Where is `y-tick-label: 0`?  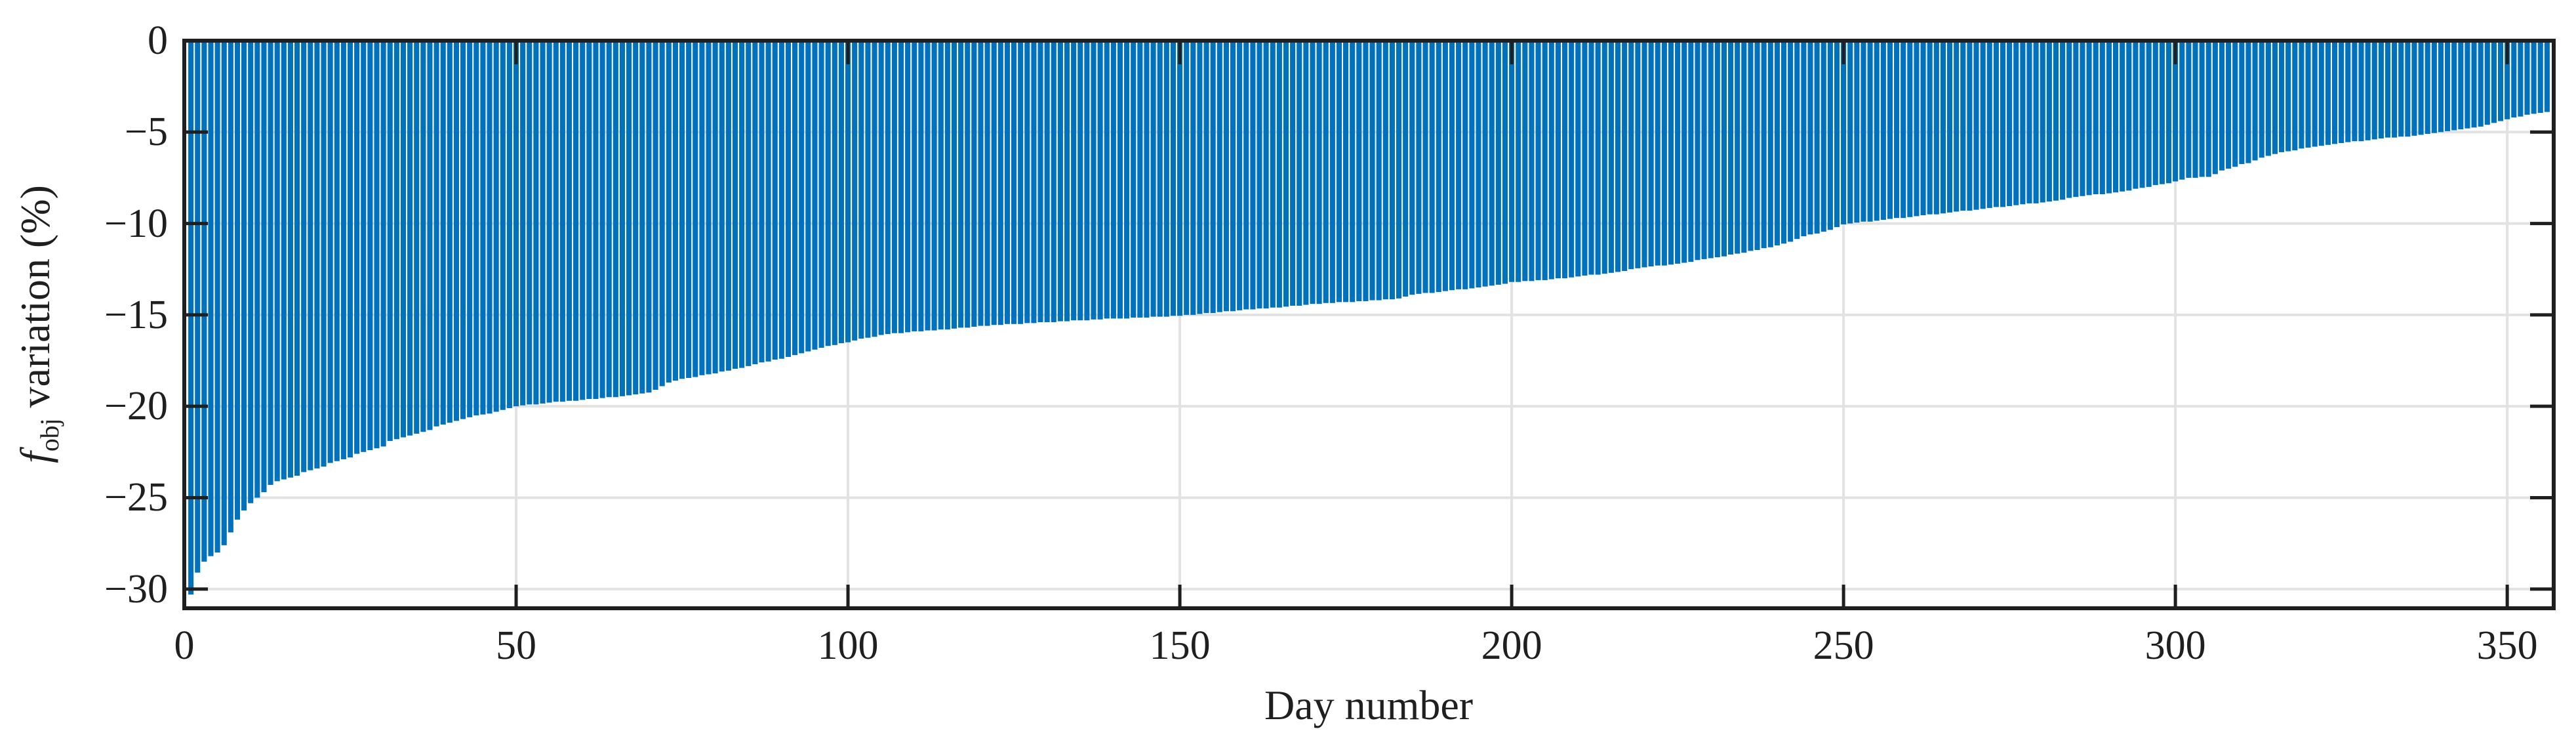 y-tick-label: 0 is located at coordinates (158, 40).